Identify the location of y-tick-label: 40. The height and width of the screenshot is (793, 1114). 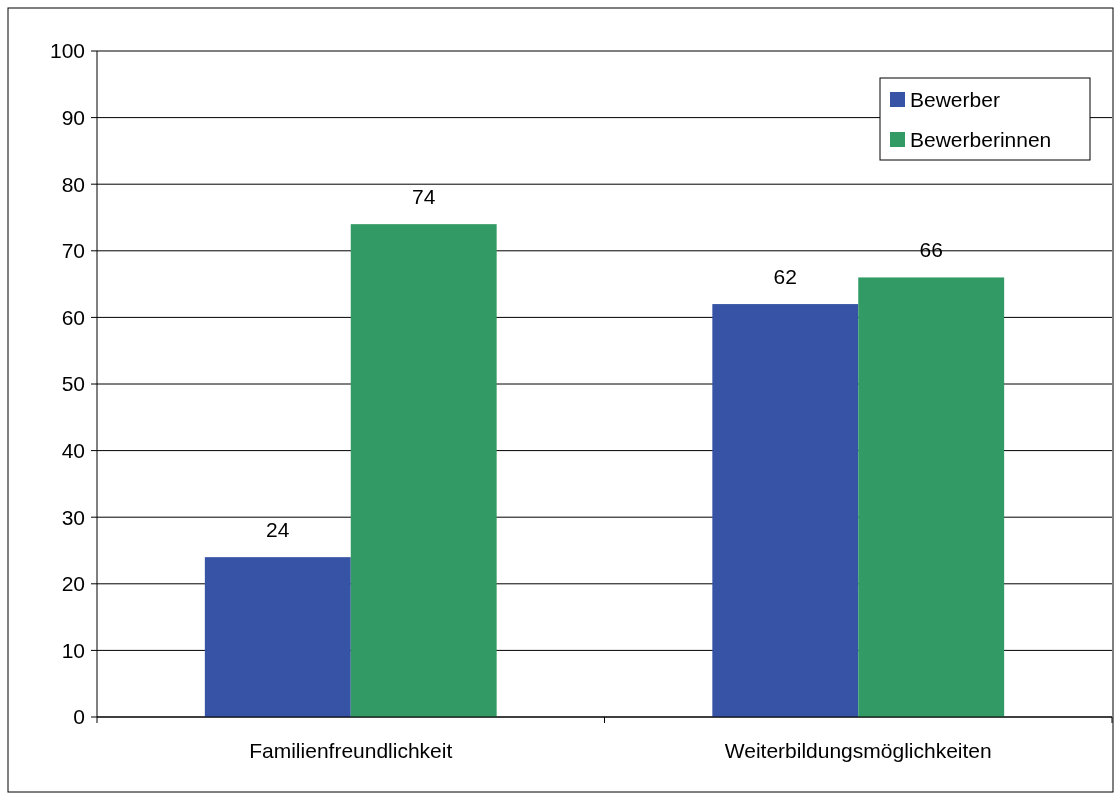
(73, 450).